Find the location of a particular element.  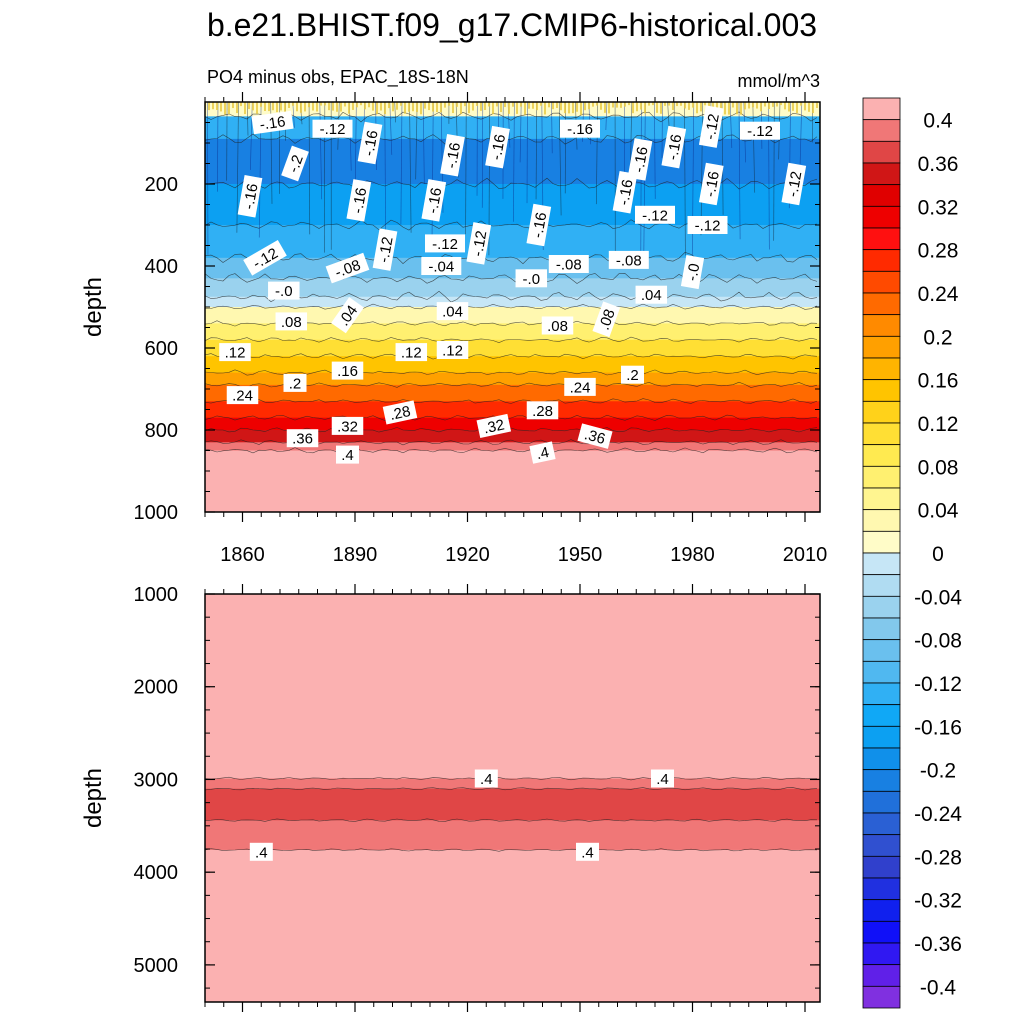

colorbar-tick-label: 0.24 is located at coordinates (938, 294).